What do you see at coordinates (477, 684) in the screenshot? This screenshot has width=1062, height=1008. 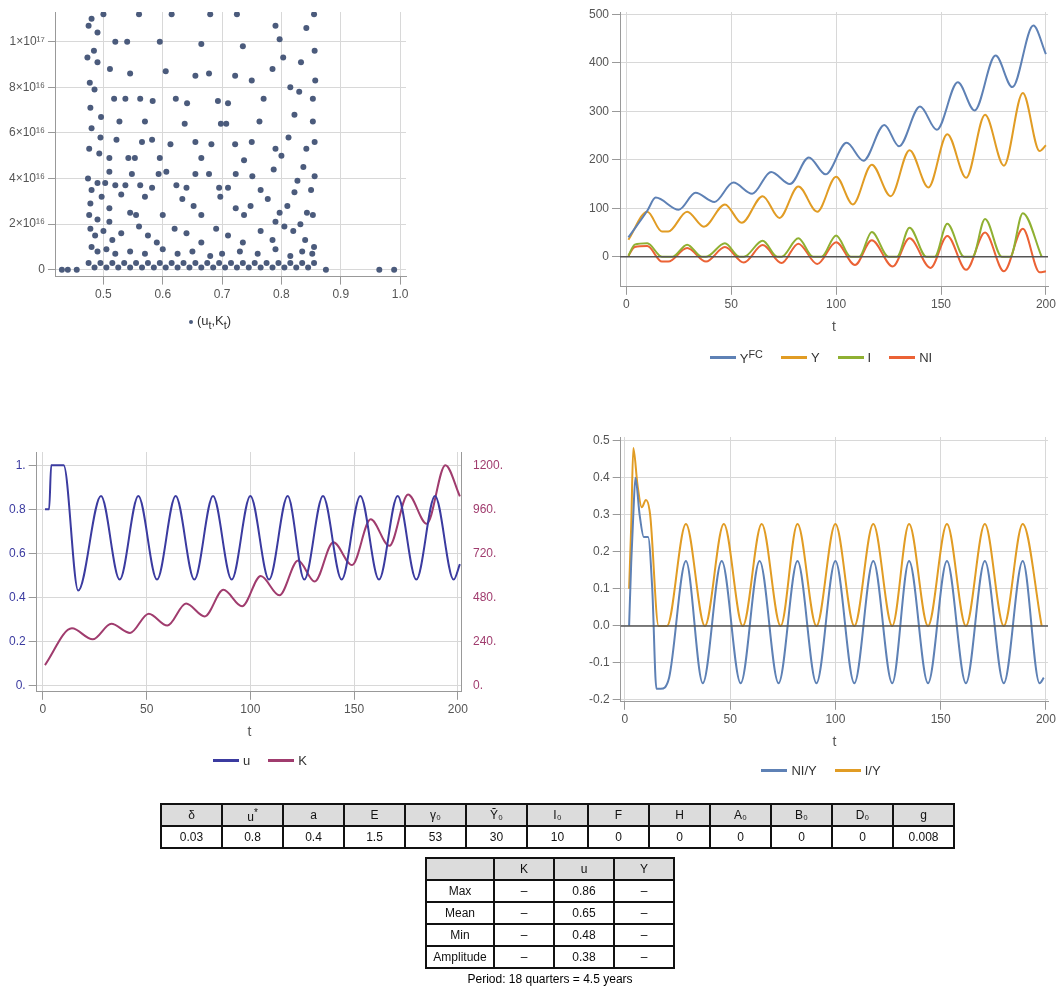 I see `y2-tick-label: 0.` at bounding box center [477, 684].